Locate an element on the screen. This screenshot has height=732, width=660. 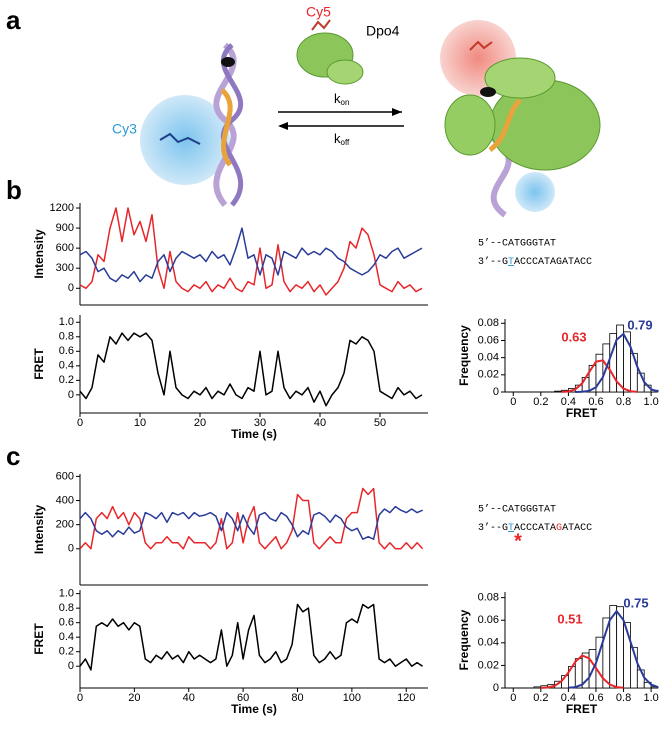
cy3-glow is located at coordinates (535, 192).